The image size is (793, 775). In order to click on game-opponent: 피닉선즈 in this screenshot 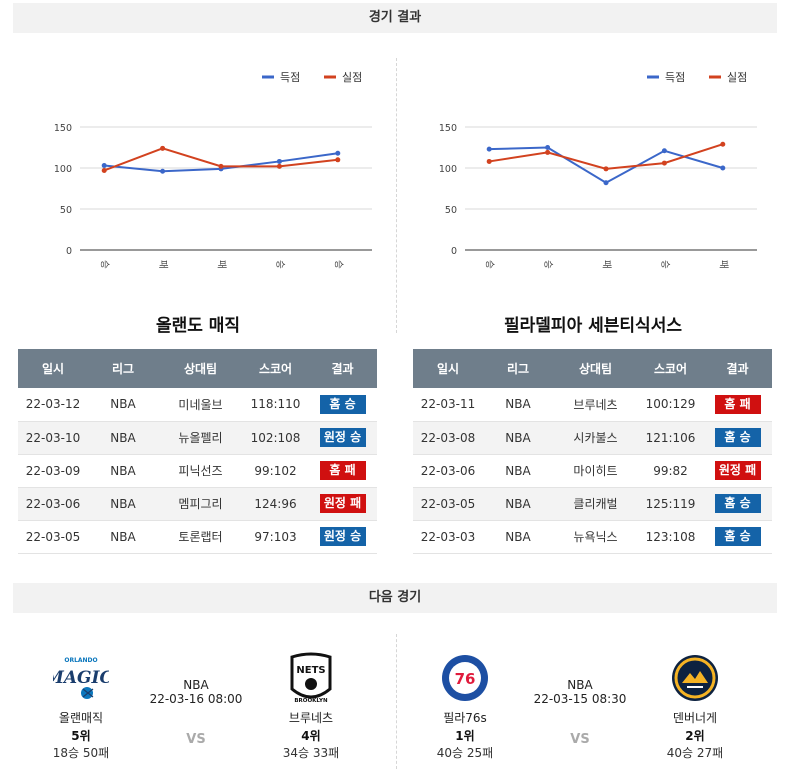, I will do `click(200, 471)`.